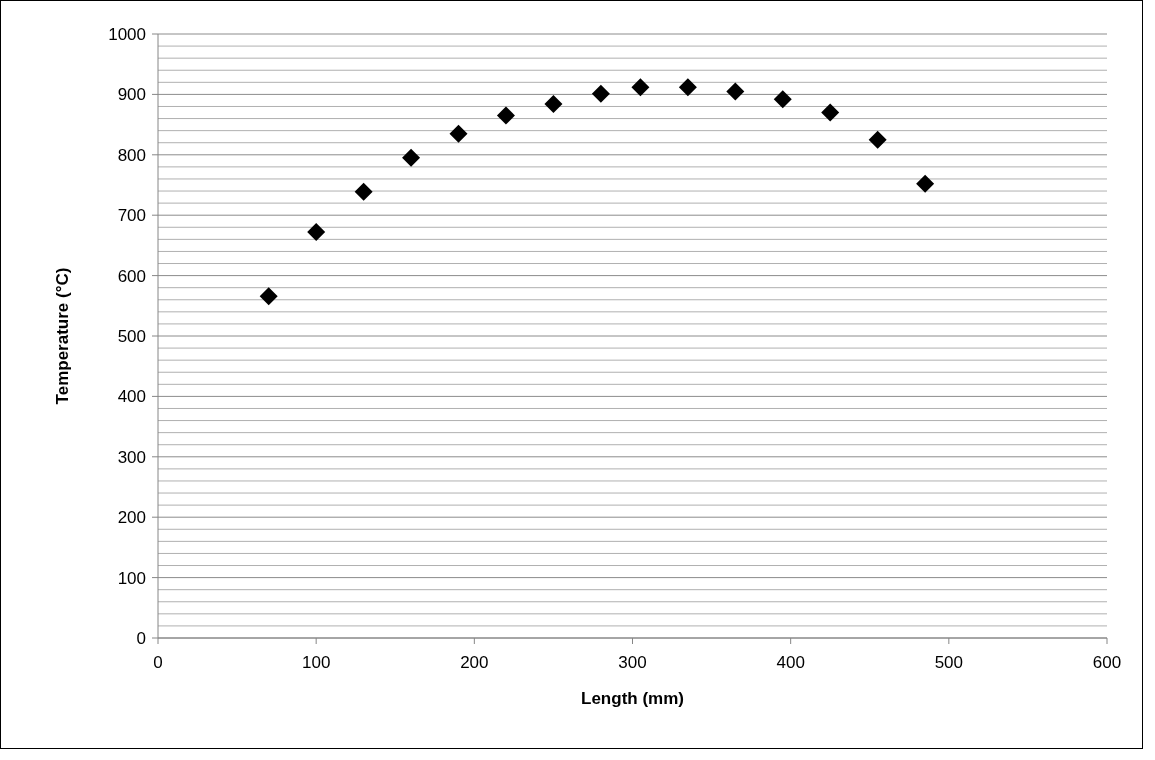 The image size is (1155, 760). Describe the element at coordinates (131, 155) in the screenshot. I see `y-tick-label: 800` at that location.